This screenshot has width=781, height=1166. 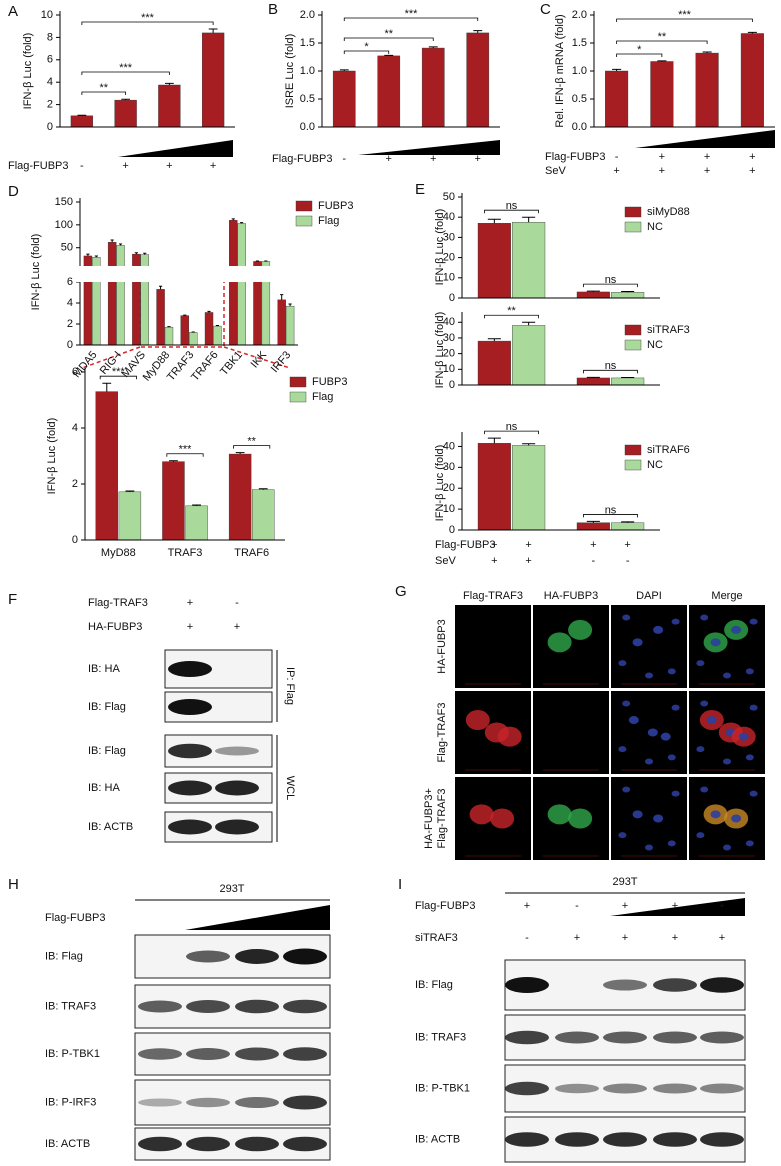 What do you see at coordinates (322, 397) in the screenshot?
I see `legend-label: Flag` at bounding box center [322, 397].